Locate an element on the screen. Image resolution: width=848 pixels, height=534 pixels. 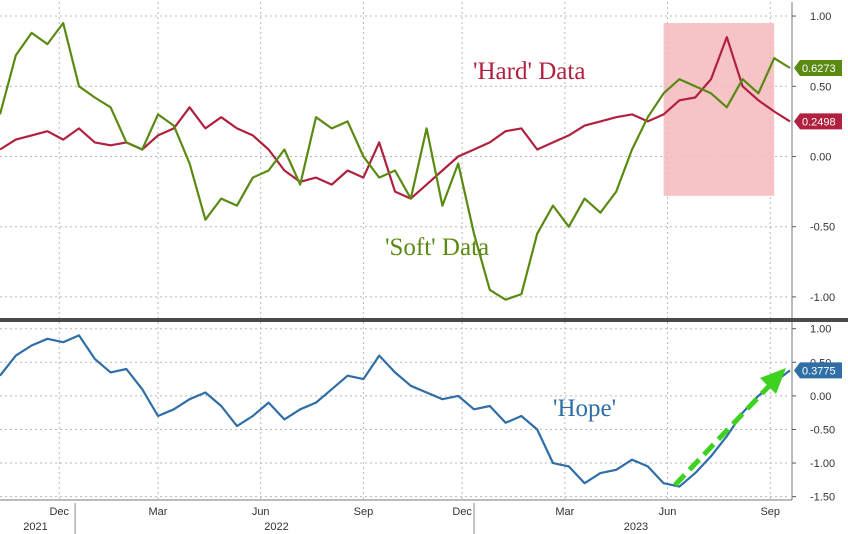
last-value-badge: 0.2498 is located at coordinates (818, 121).